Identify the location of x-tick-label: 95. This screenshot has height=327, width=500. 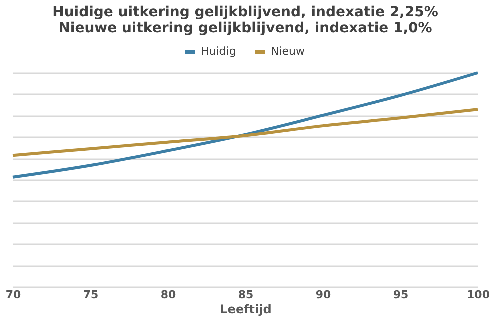
(401, 295).